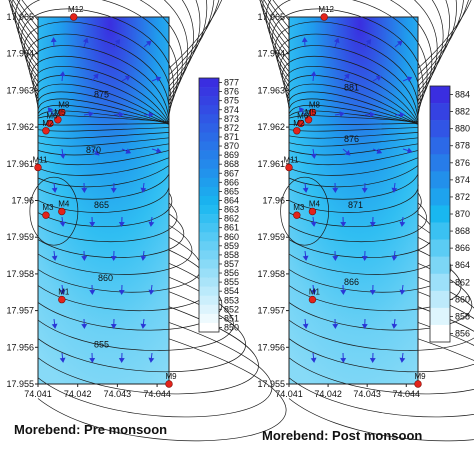  I want to click on well-marker-m2, so click(297, 131).